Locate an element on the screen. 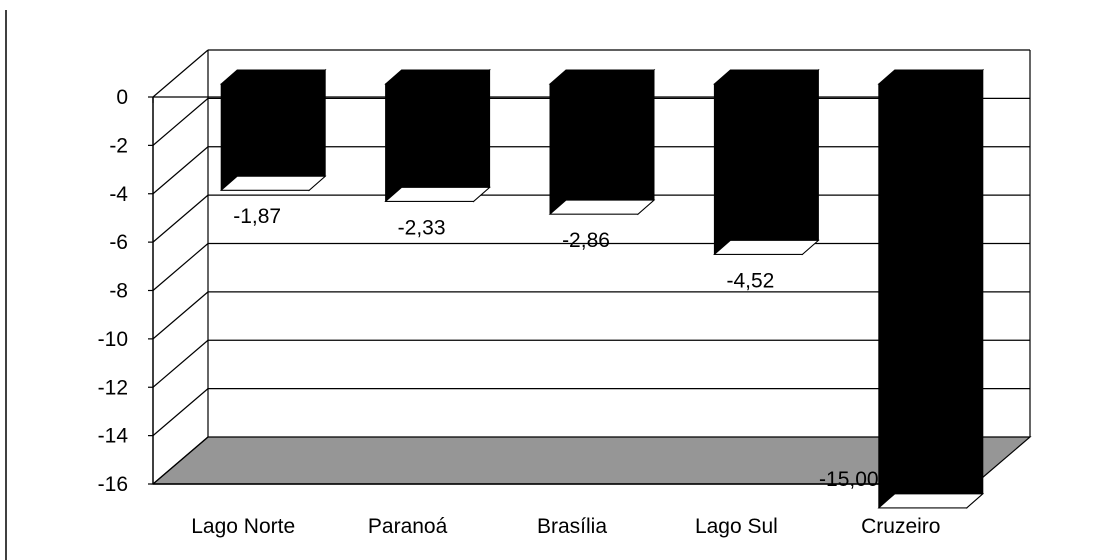 The height and width of the screenshot is (560, 1111). y-tick-label: -4 is located at coordinates (118, 194).